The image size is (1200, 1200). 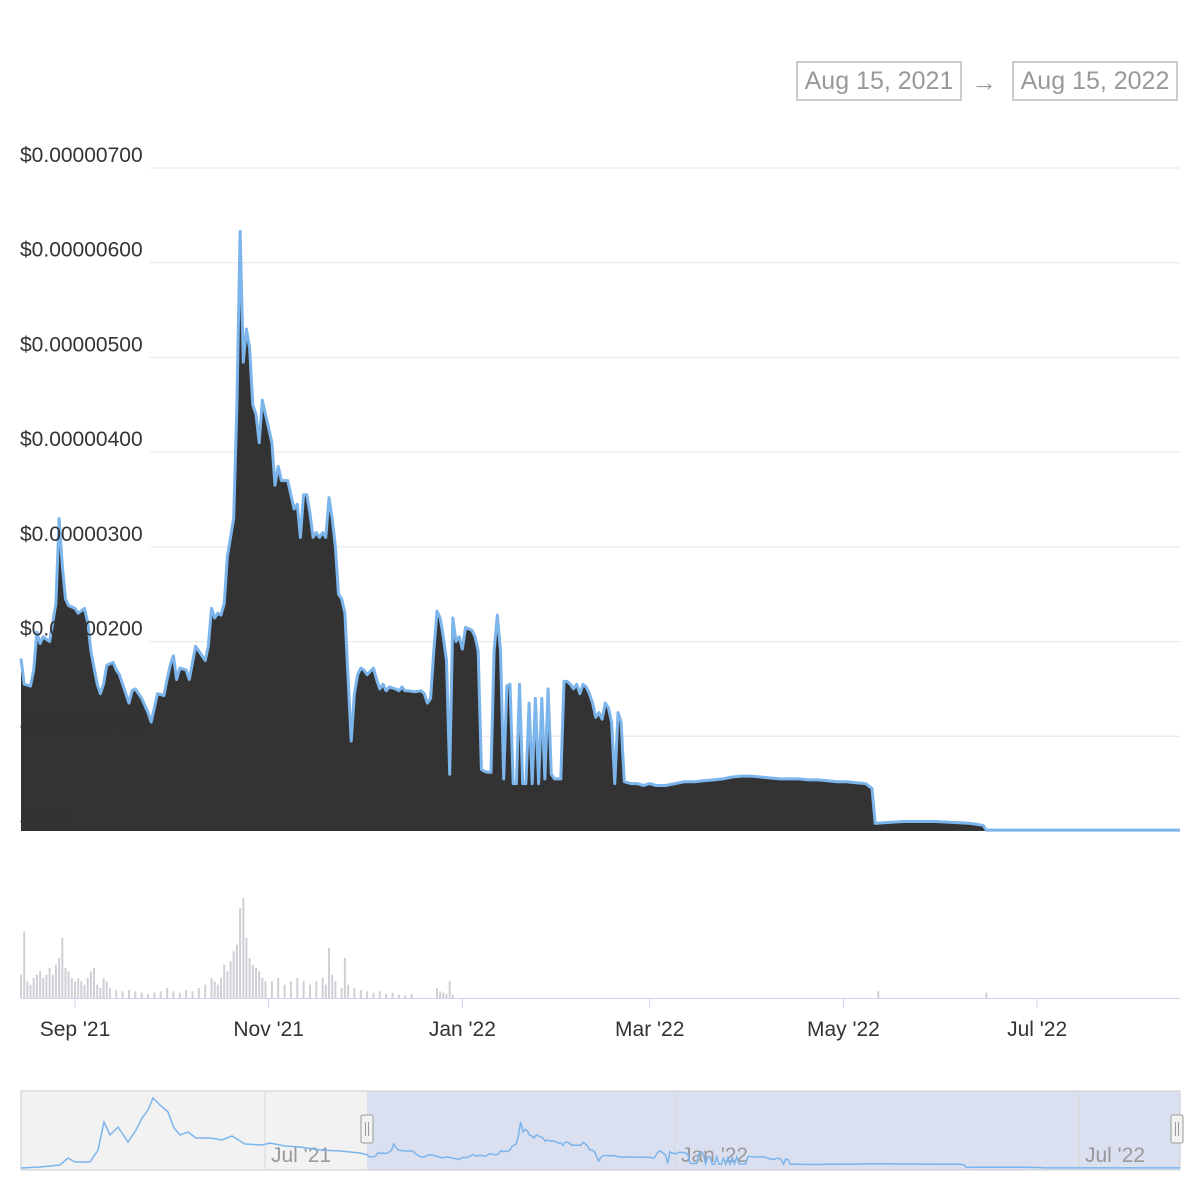 I want to click on volume-bars, so click(x=504, y=948).